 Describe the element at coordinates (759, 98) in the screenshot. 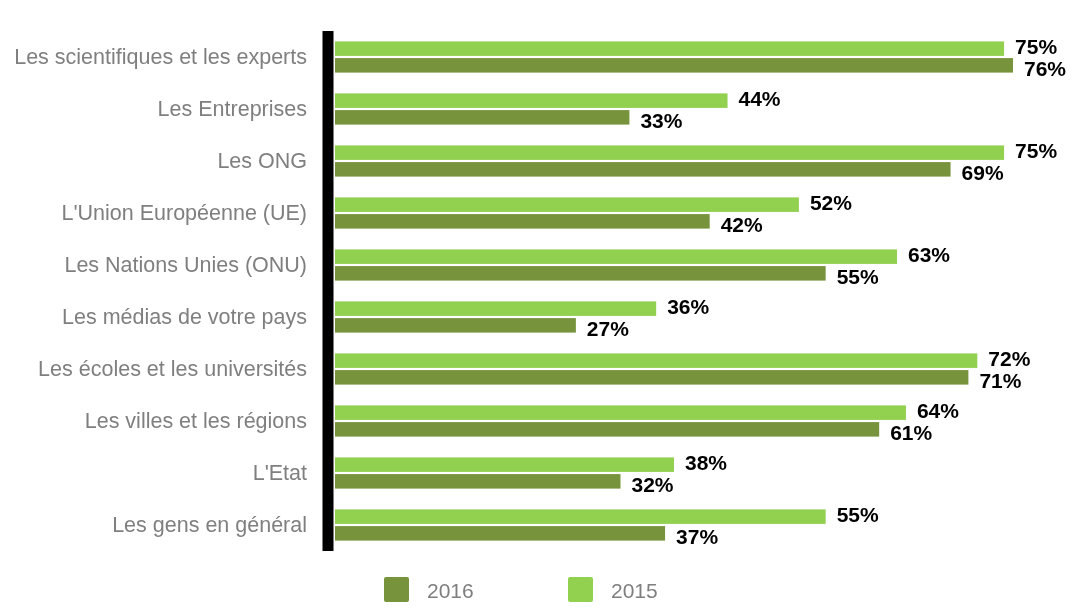

I see `data-label: 44%` at that location.